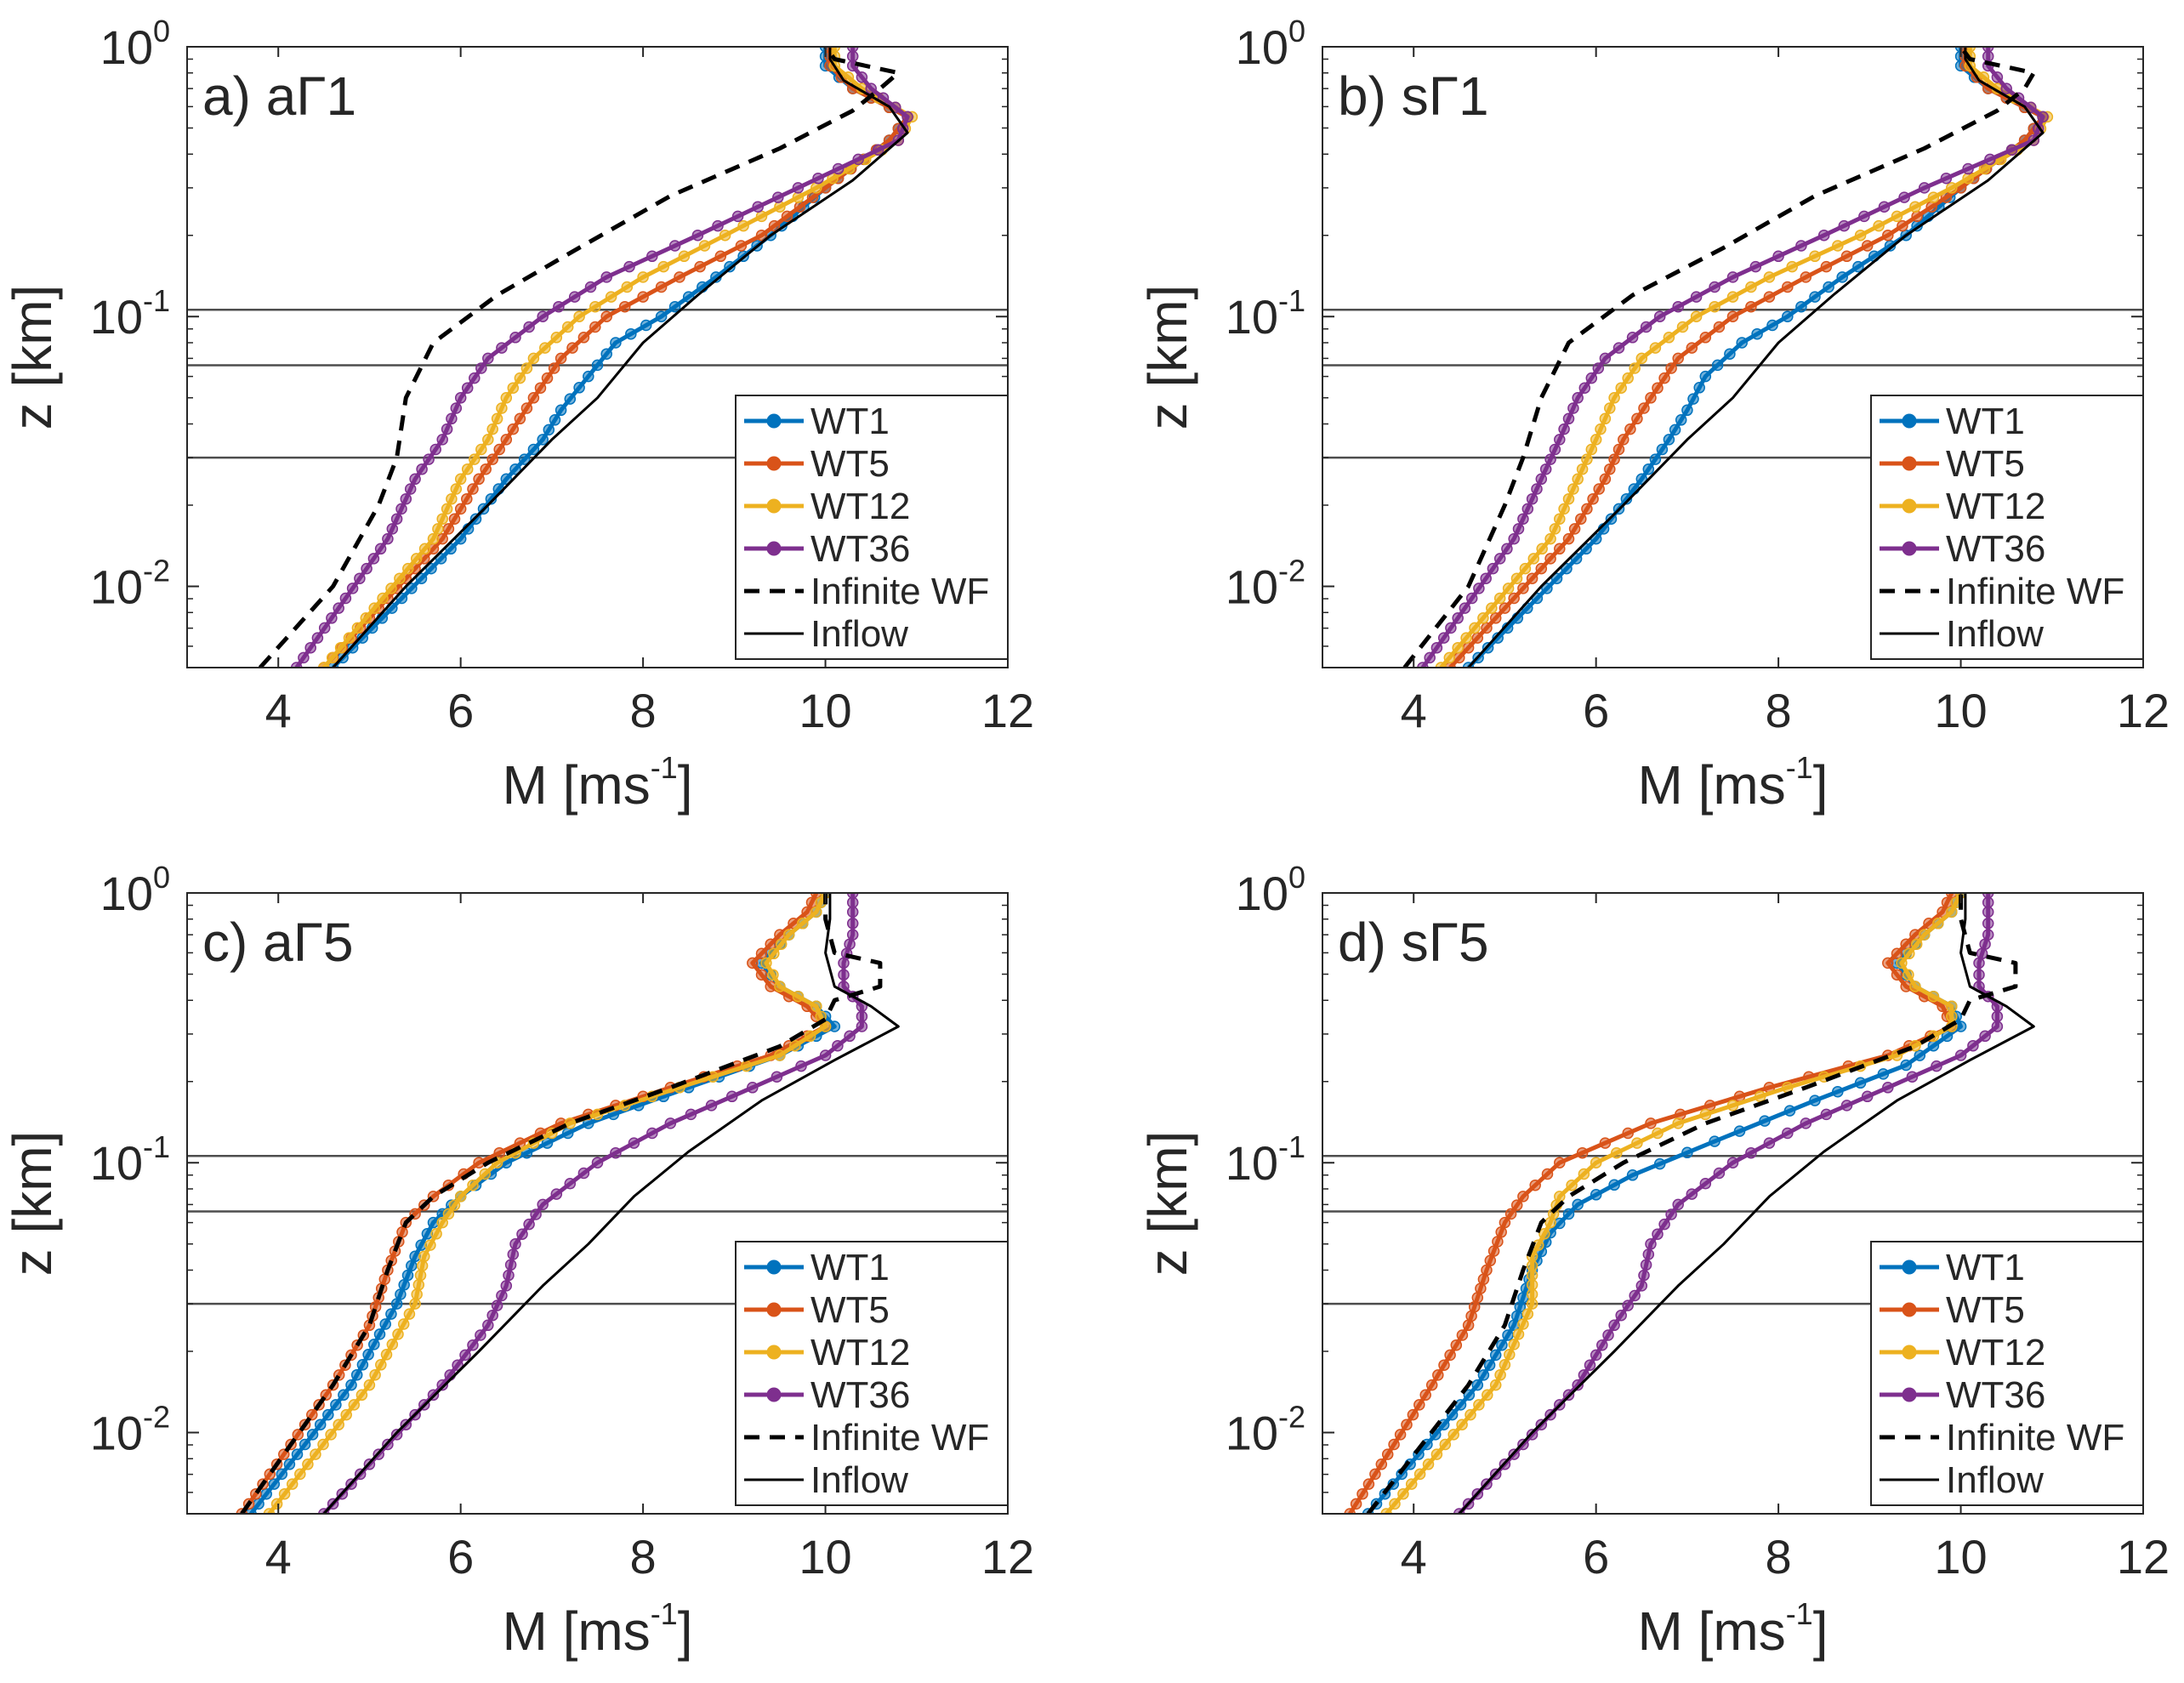  Describe the element at coordinates (1270, 890) in the screenshot. I see `y-tick-label: 10⁰` at that location.